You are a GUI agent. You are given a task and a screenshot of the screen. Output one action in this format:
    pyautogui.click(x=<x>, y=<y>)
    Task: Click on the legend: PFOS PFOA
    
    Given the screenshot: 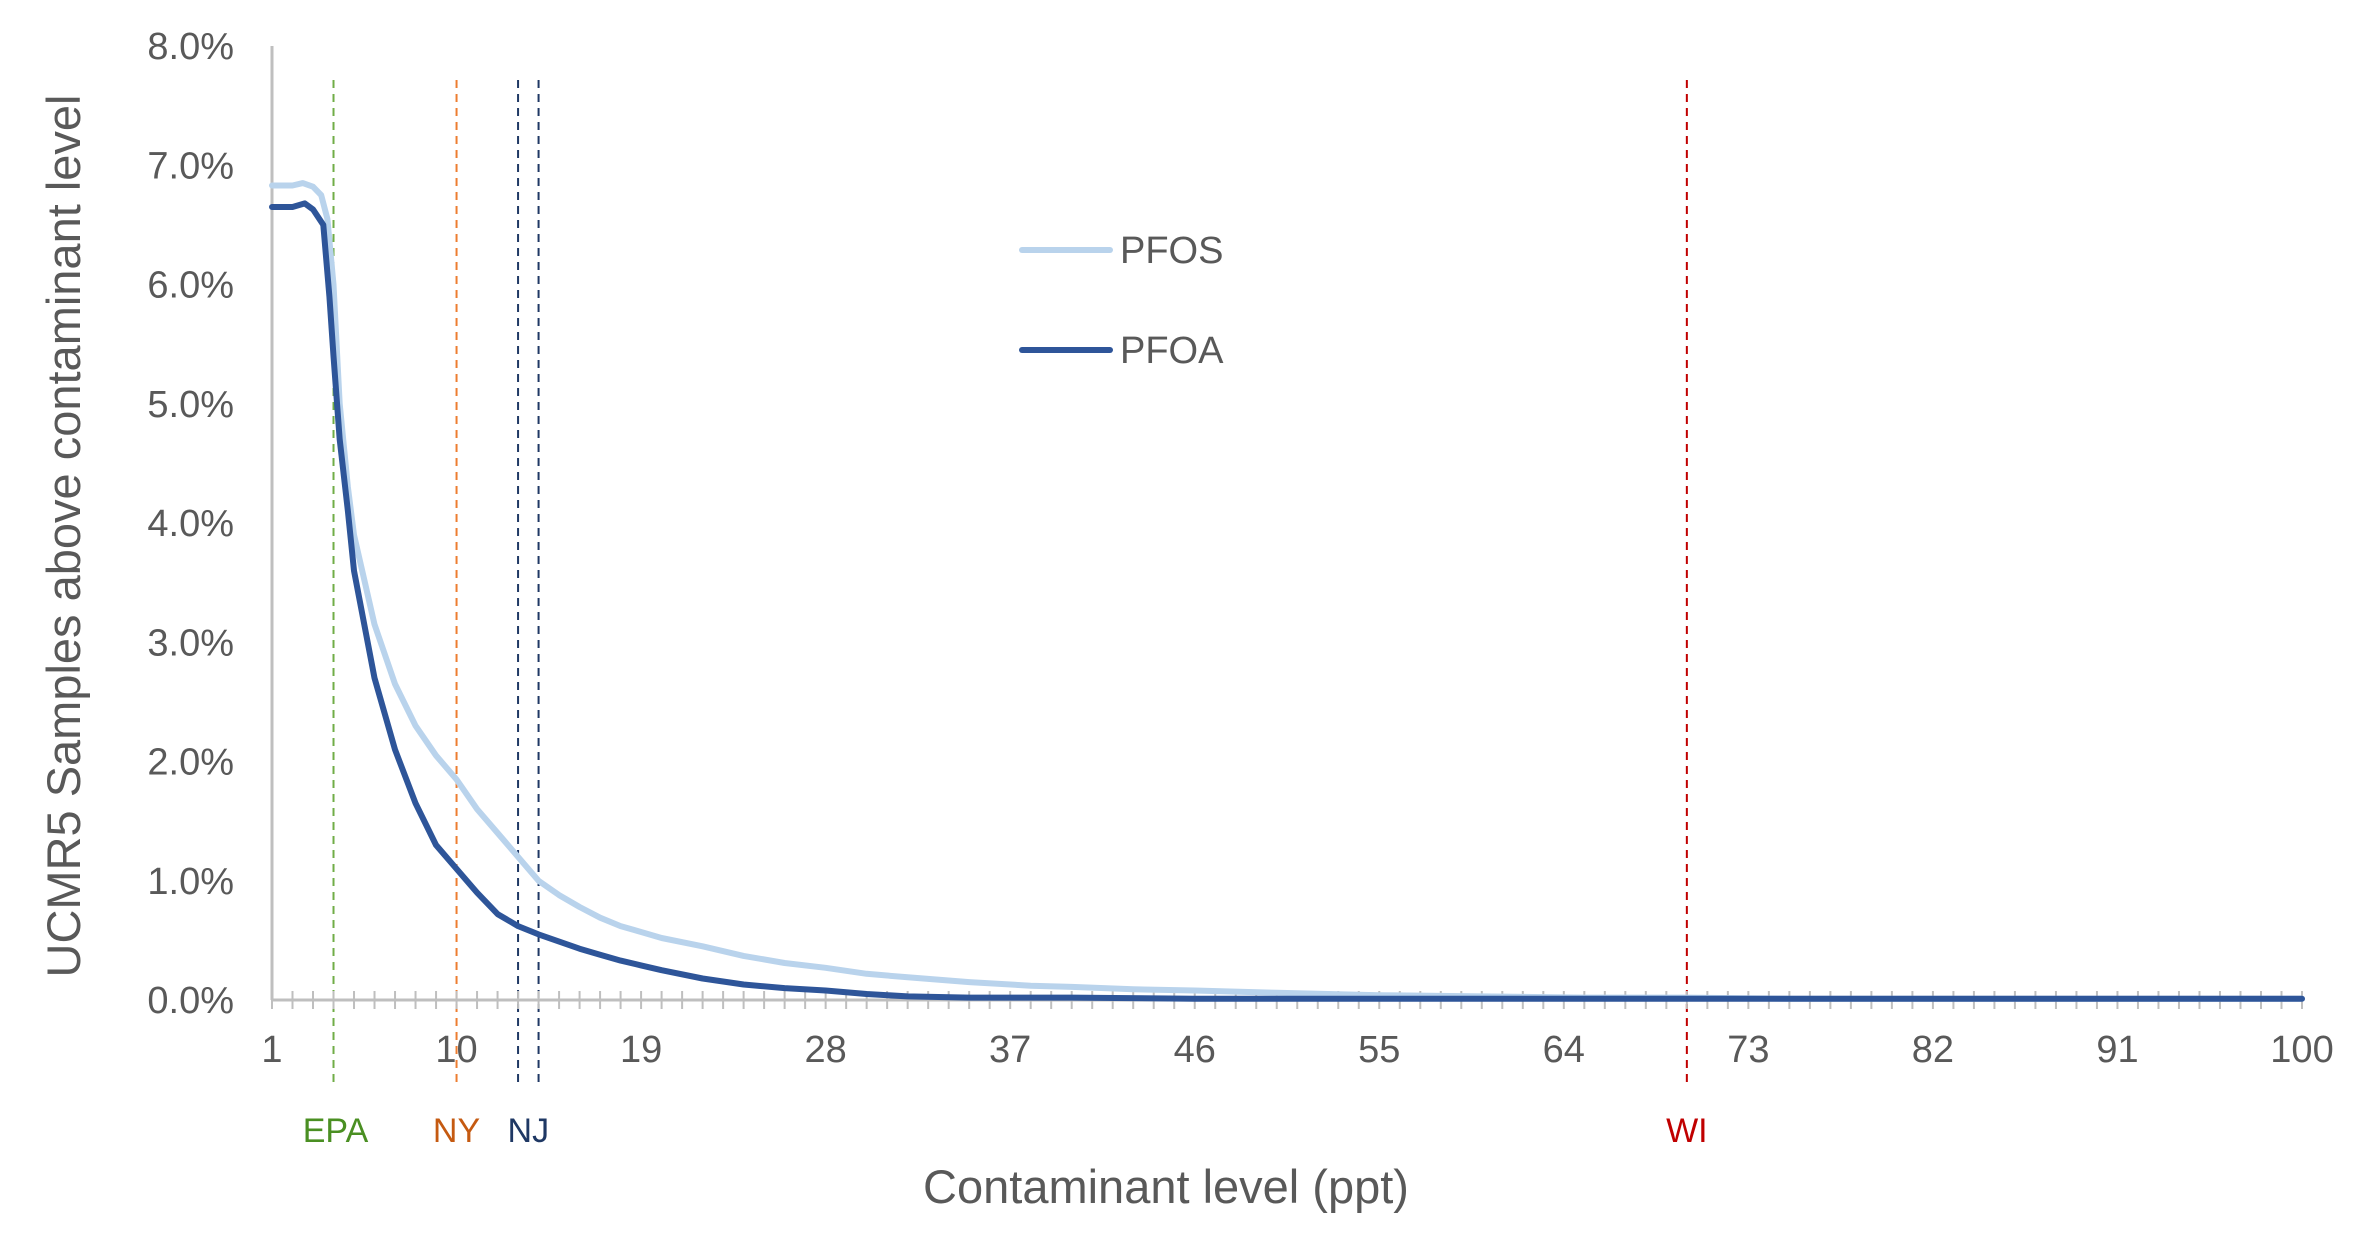 What is the action you would take?
    pyautogui.click(x=1121, y=301)
    